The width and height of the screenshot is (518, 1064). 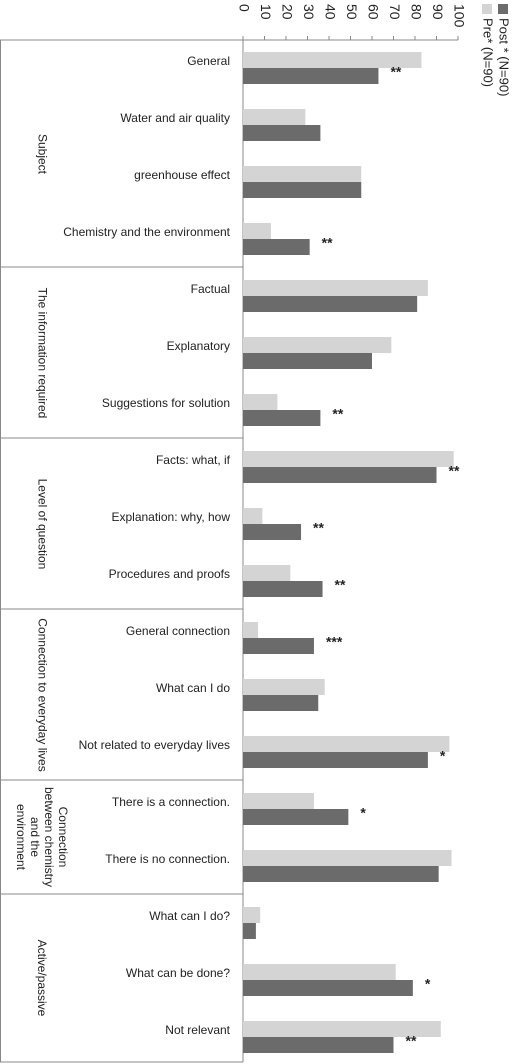 What do you see at coordinates (167, 859) in the screenshot?
I see `y-tick-label: There is no connection.` at bounding box center [167, 859].